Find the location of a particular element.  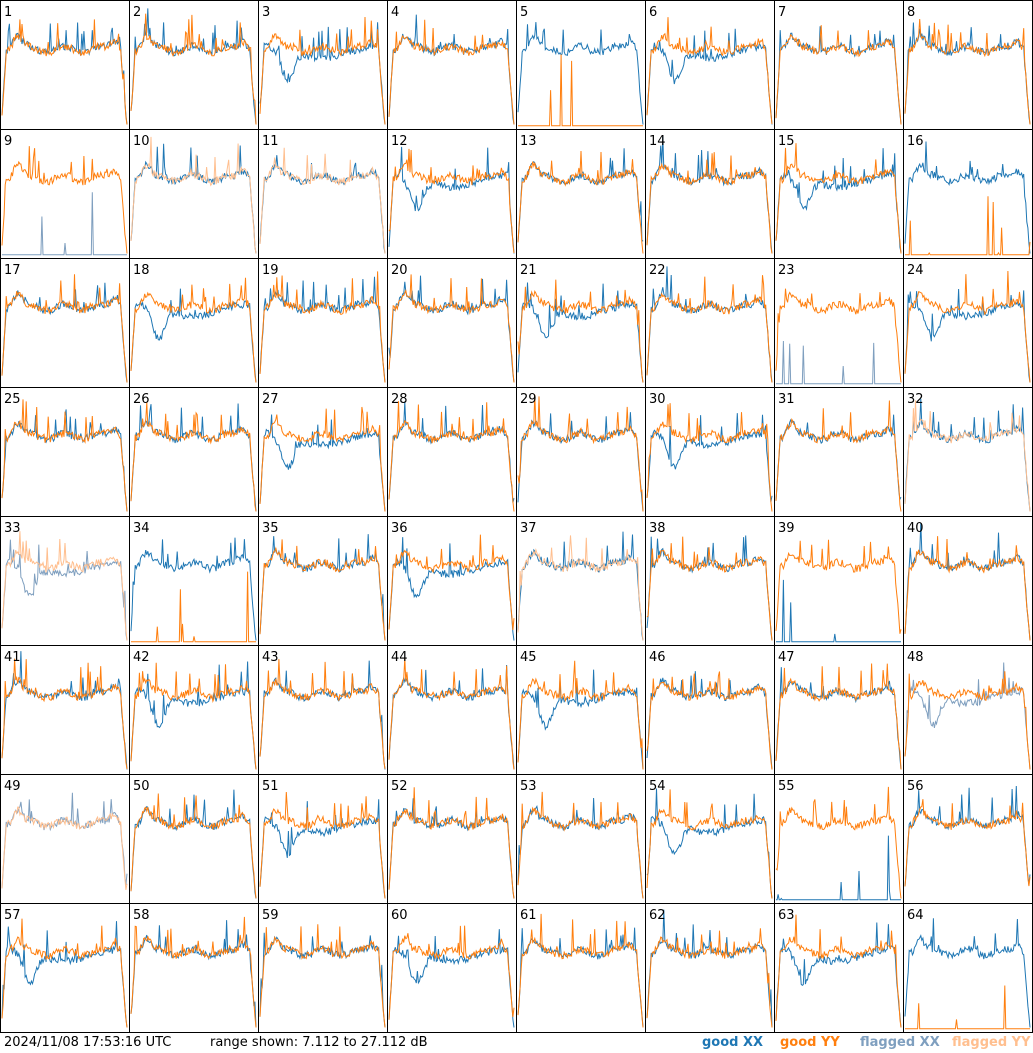

timestamp: 2024/11/08 17:53:16 UTC is located at coordinates (88, 1042).